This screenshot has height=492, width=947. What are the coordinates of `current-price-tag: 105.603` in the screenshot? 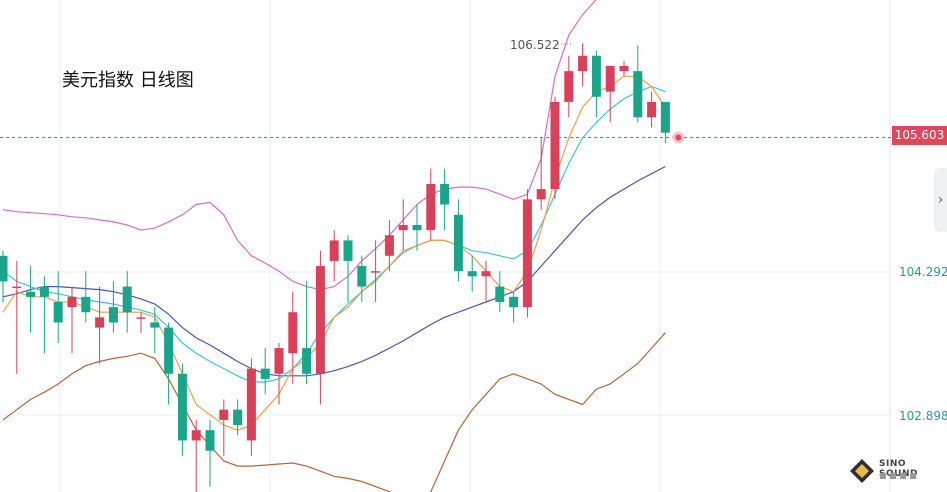 It's located at (919, 135).